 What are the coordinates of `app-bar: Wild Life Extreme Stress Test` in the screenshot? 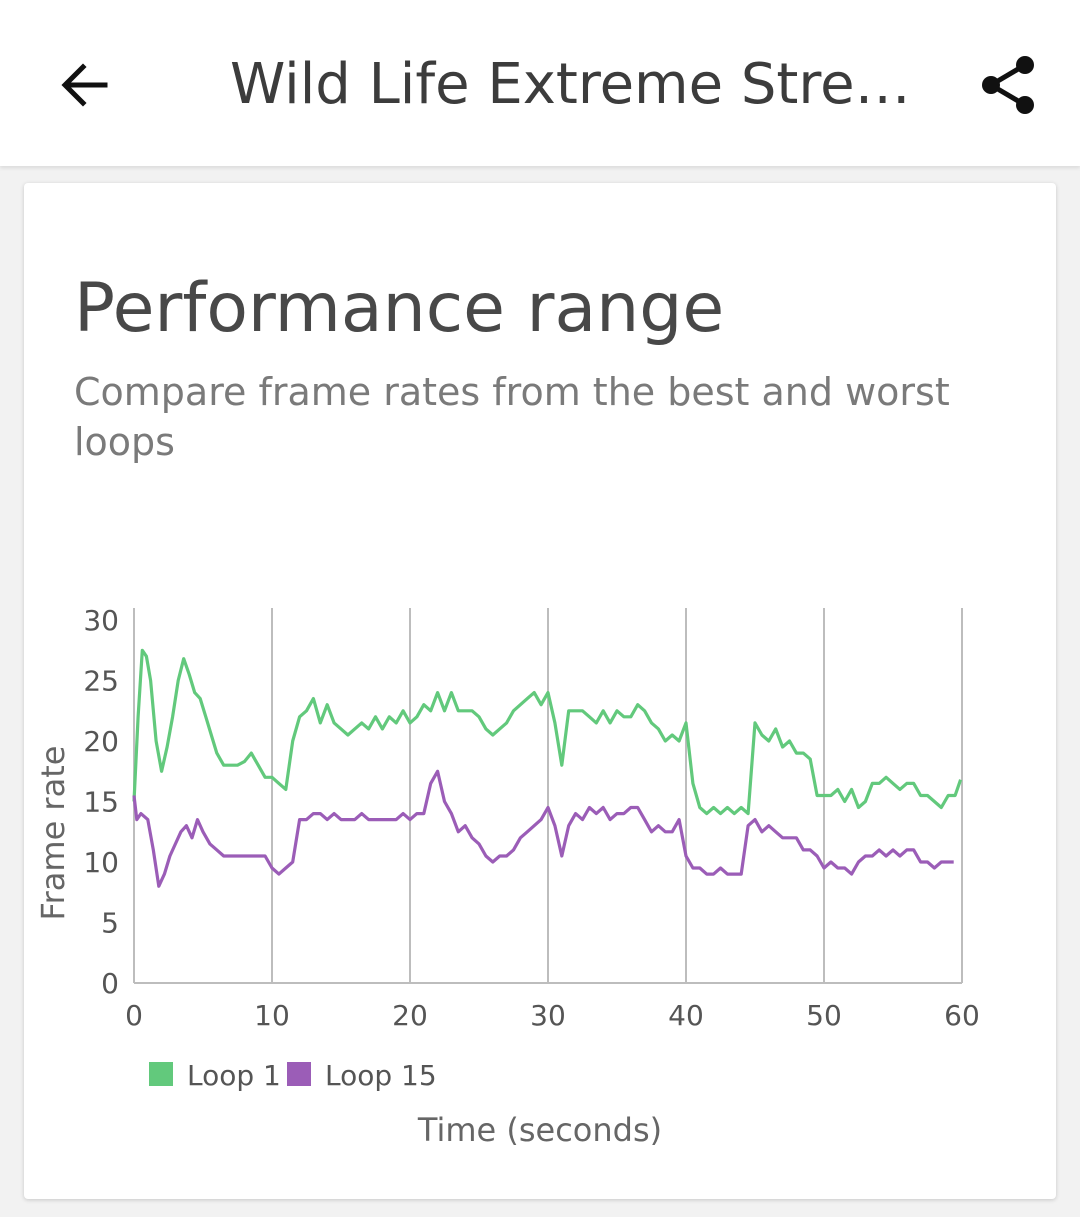 It's located at (540, 83).